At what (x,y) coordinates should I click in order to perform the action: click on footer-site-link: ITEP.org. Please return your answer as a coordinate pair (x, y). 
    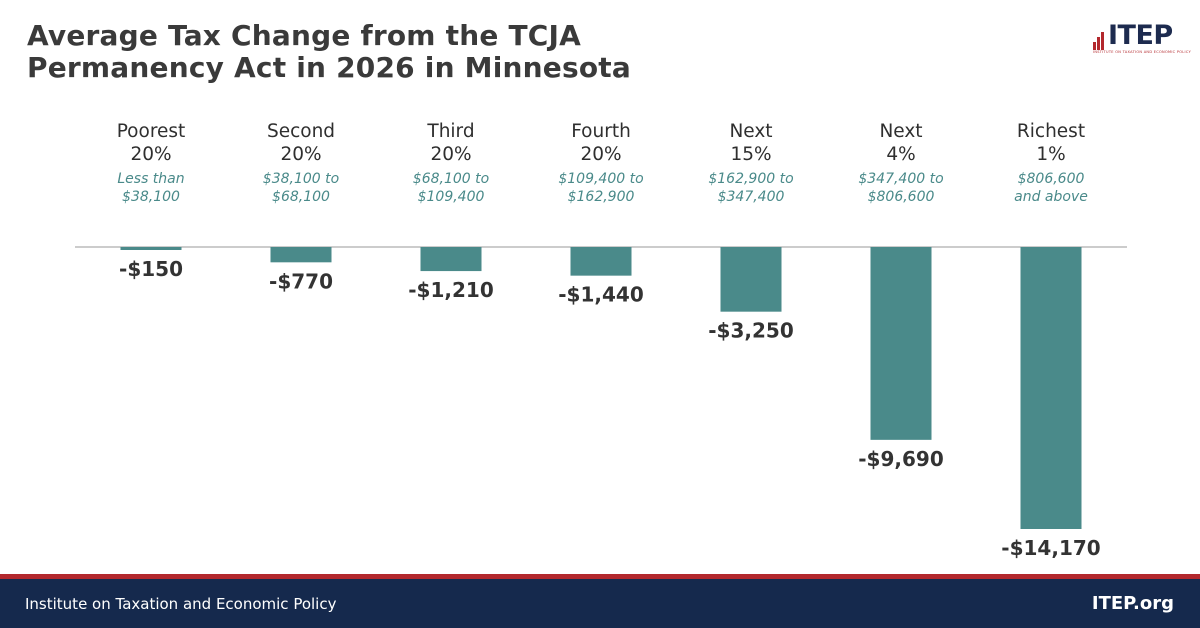
    Looking at the image, I should click on (1132, 603).